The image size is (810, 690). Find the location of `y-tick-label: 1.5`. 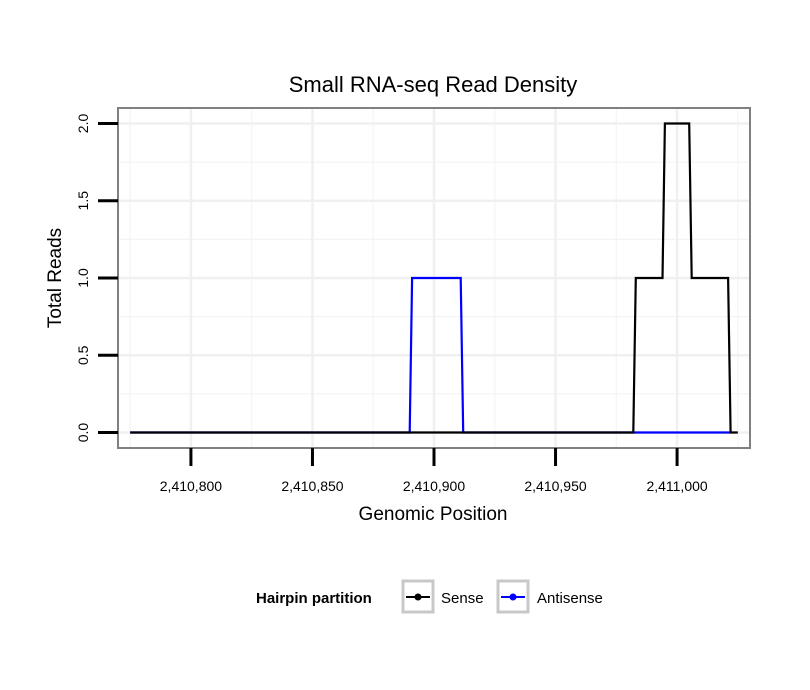

y-tick-label: 1.5 is located at coordinates (83, 201).